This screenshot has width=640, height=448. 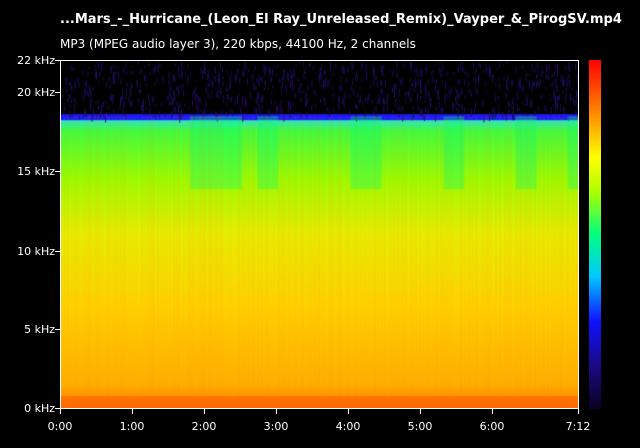 I want to click on x-label-6: 6:00, so click(x=492, y=426).